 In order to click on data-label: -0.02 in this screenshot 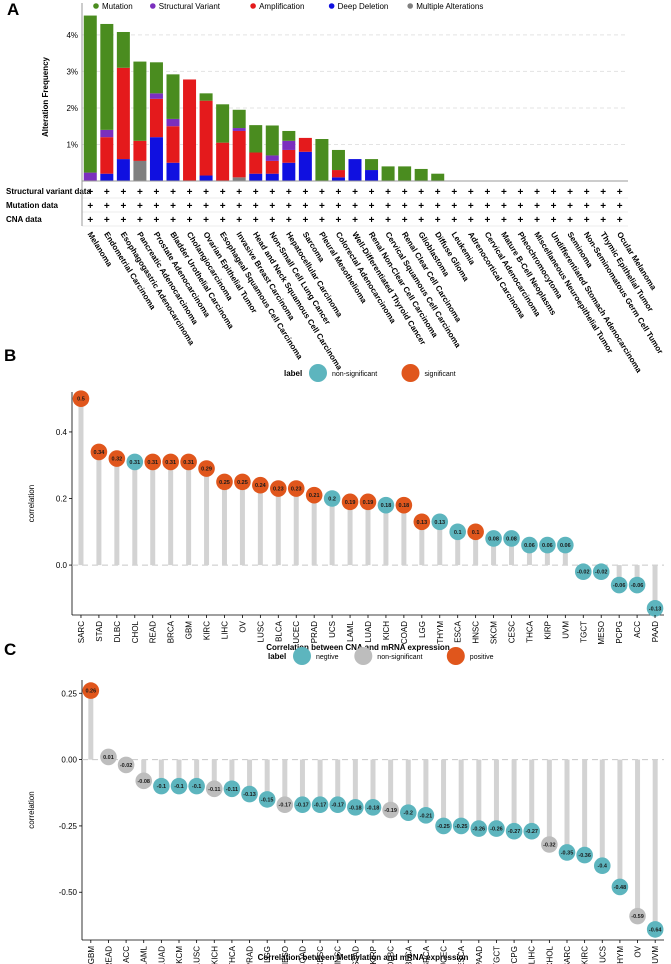, I will do `click(126, 766)`.